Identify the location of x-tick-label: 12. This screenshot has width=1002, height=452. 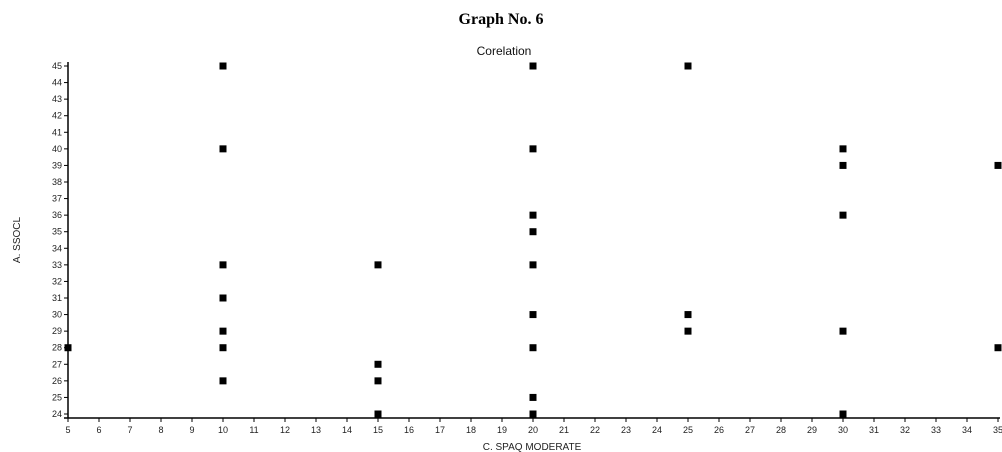
(285, 430).